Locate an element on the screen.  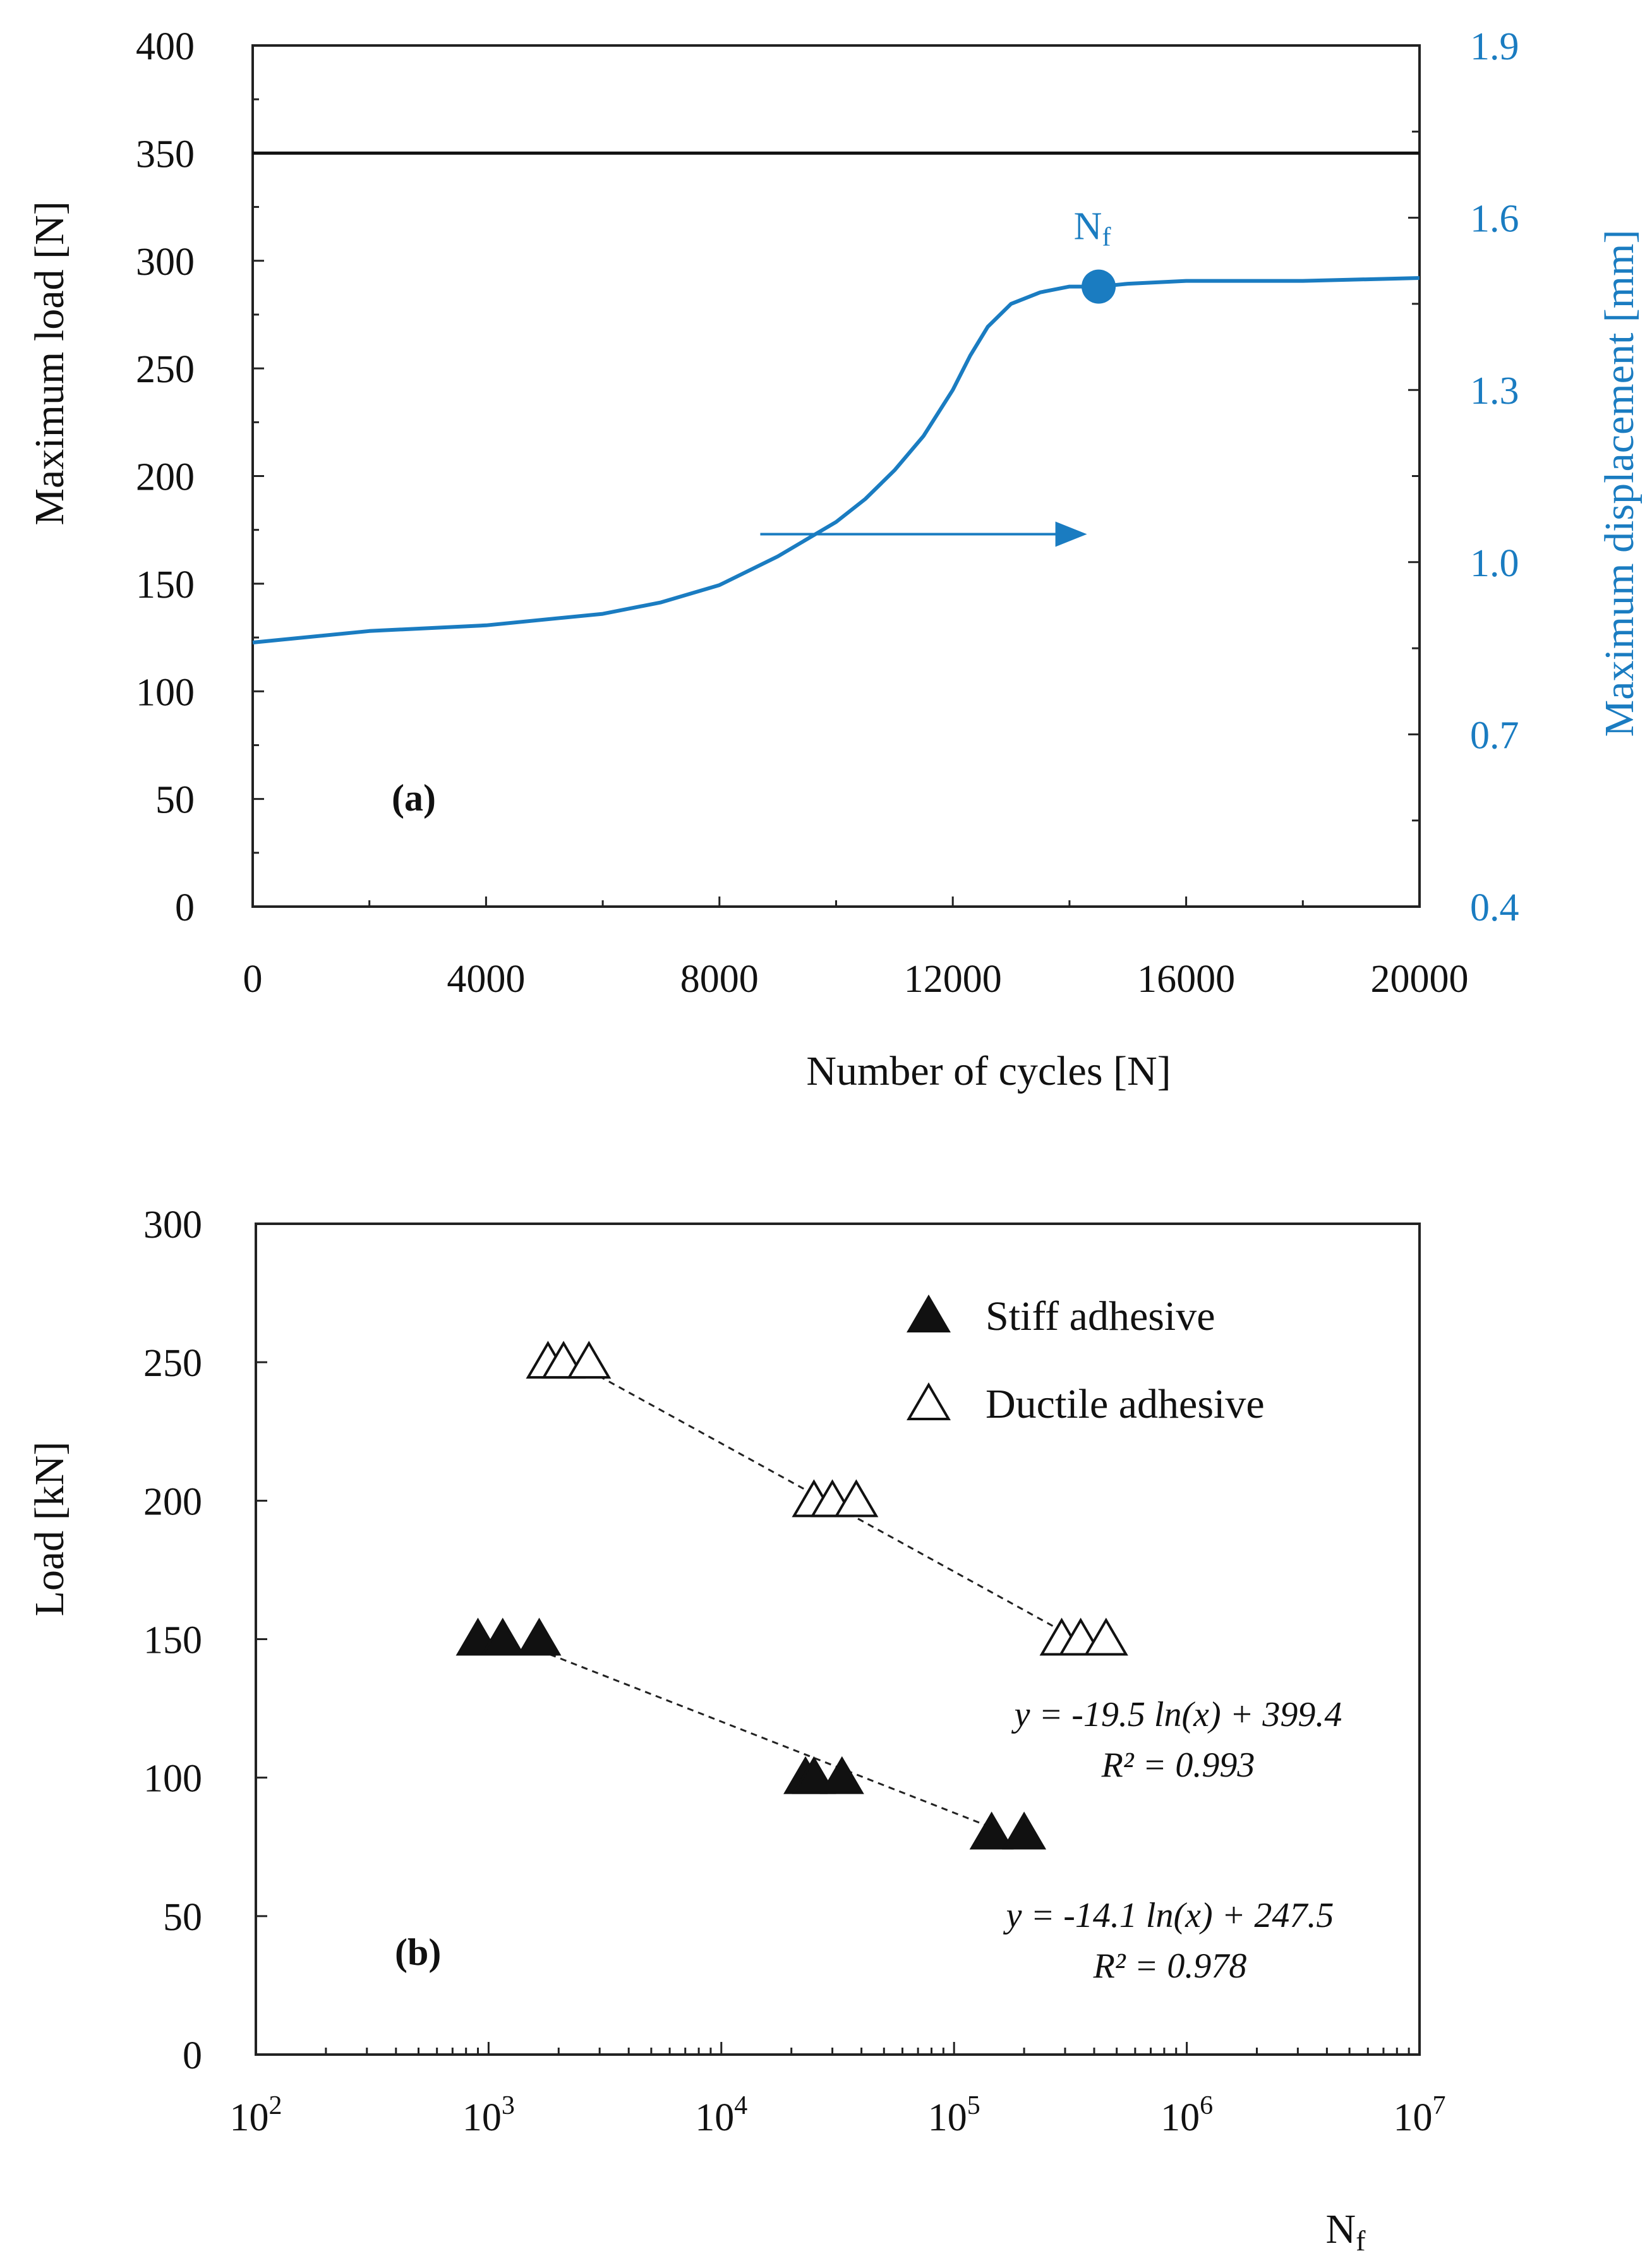
panel-b-legend: Stiff adhesive Ductile adhesive is located at coordinates (1086, 1360).